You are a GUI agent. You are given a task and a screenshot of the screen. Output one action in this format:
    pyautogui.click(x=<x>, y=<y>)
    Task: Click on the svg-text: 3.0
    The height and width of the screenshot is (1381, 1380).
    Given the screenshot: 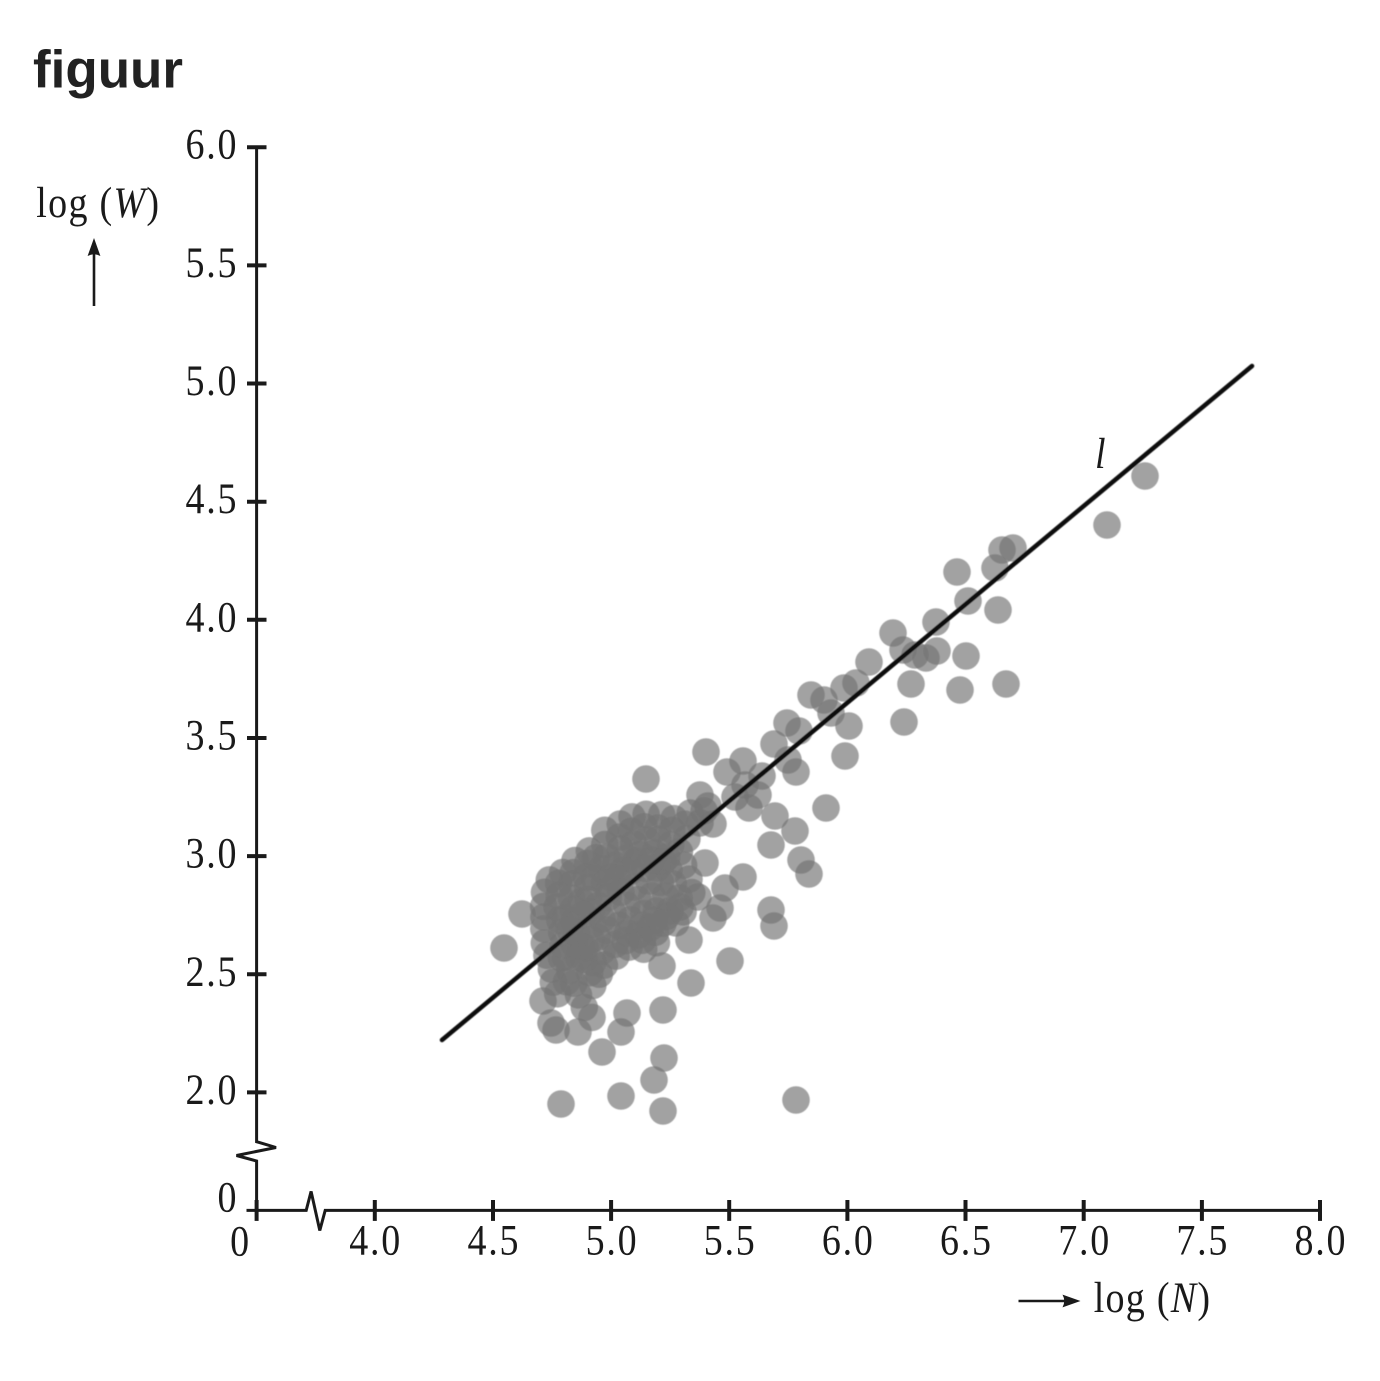 What is the action you would take?
    pyautogui.click(x=211, y=852)
    